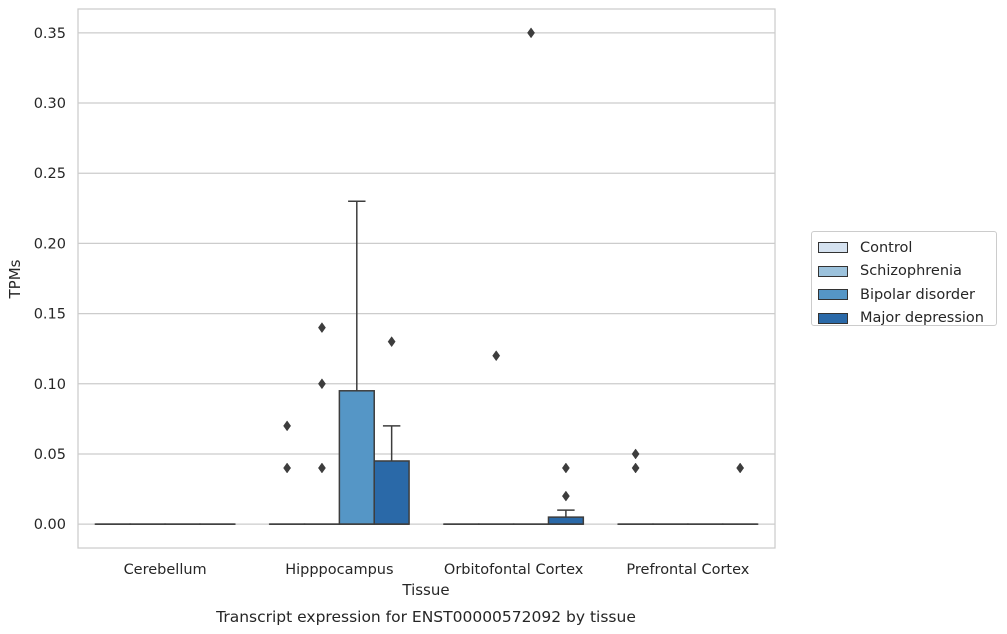 This screenshot has height=634, width=1007. Describe the element at coordinates (833, 248) in the screenshot. I see `legend-swatch-control` at that location.